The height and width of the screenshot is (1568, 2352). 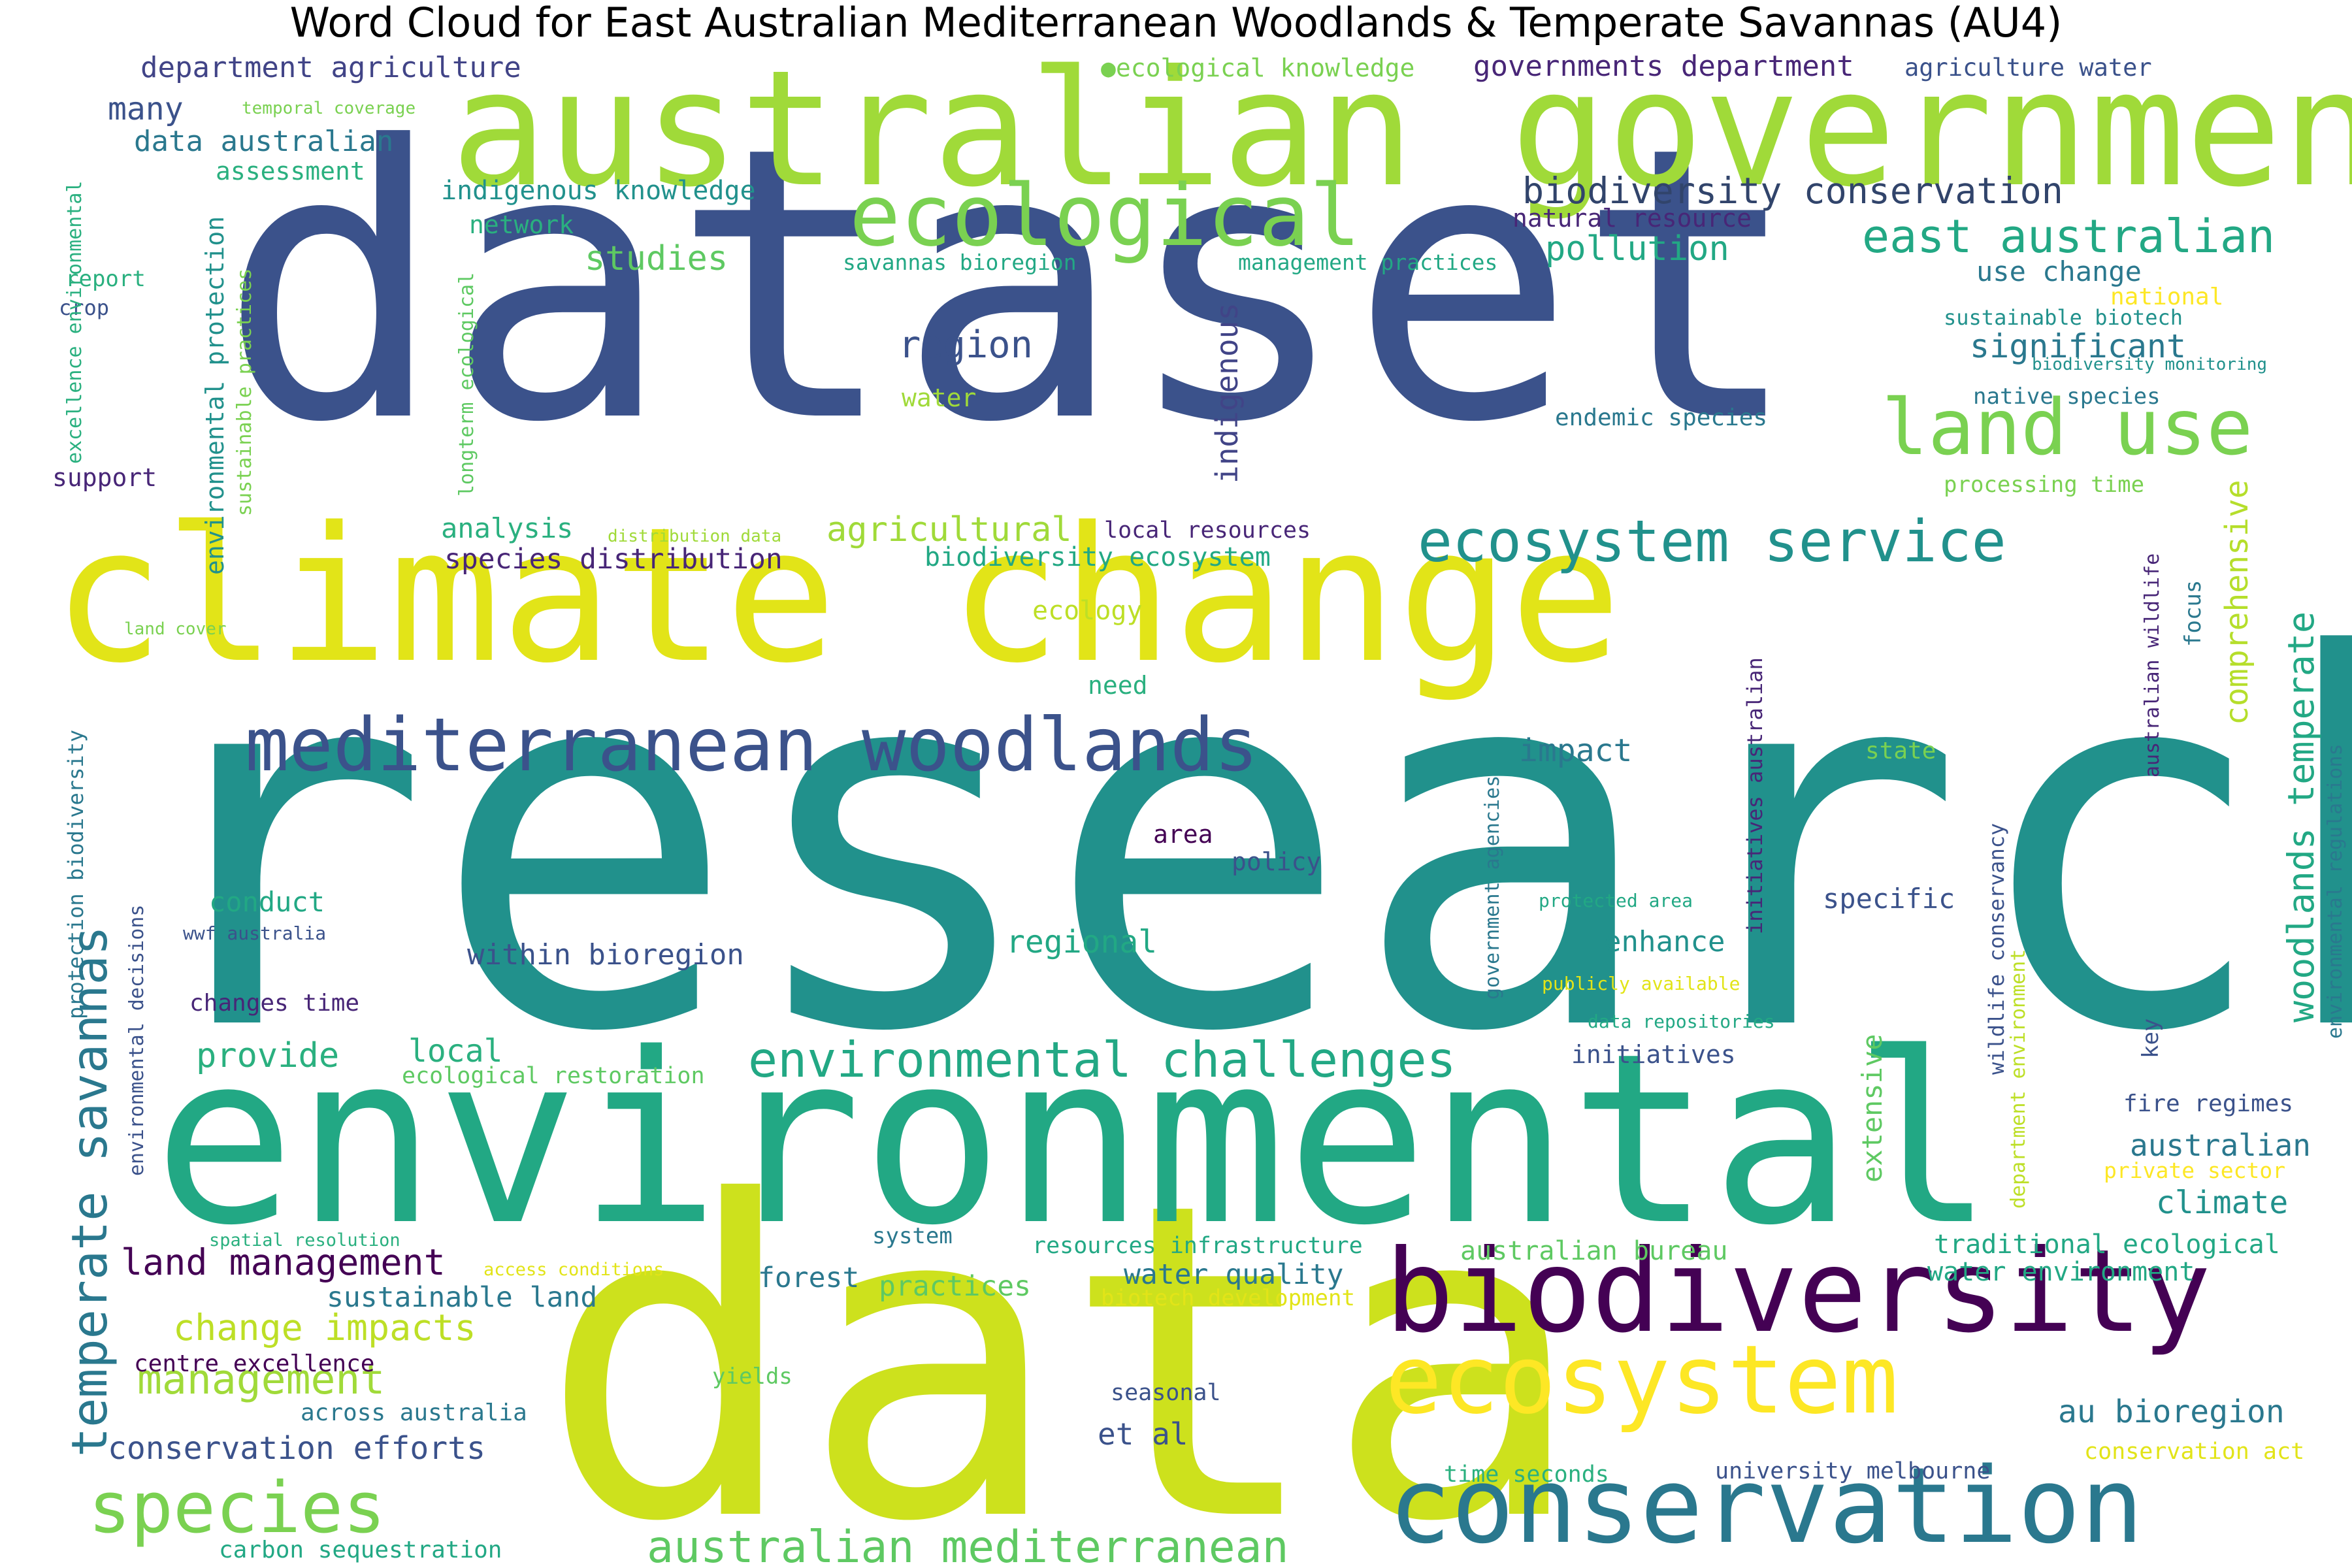 I want to click on word-studies: studies, so click(x=656, y=258).